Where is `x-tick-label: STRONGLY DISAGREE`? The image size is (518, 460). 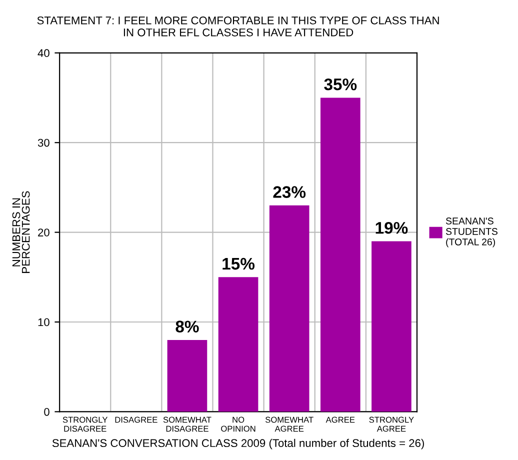
x-tick-label: STRONGLY DISAGREE is located at coordinates (85, 424).